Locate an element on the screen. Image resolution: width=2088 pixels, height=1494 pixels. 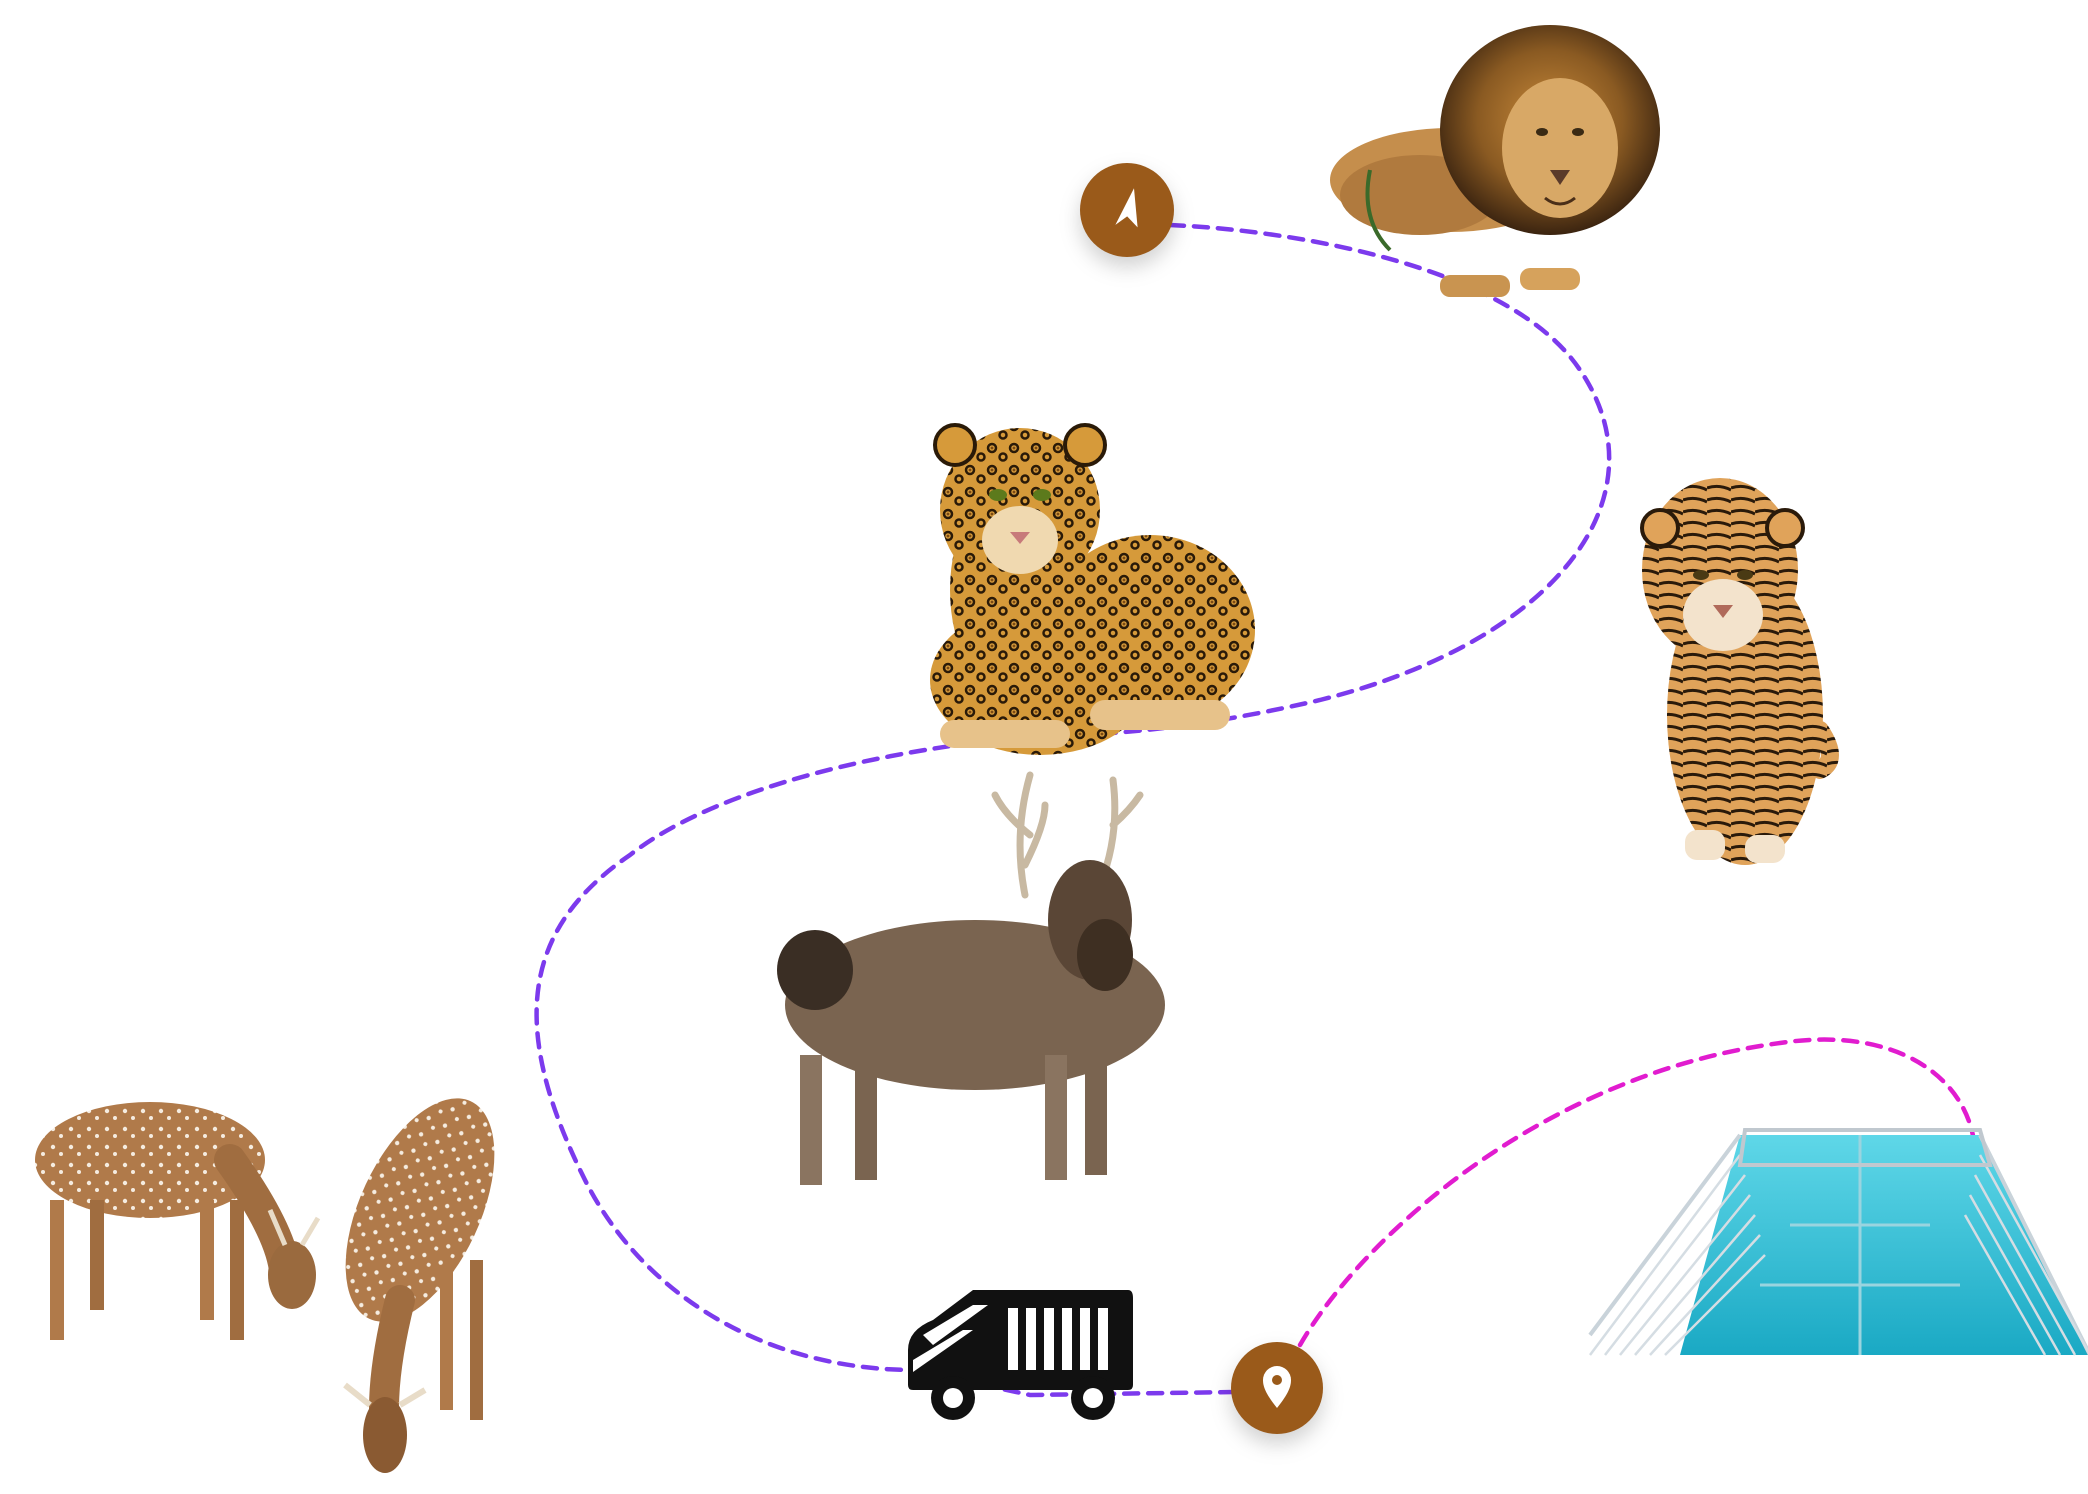
sambar-deer-image is located at coordinates (971, 978).